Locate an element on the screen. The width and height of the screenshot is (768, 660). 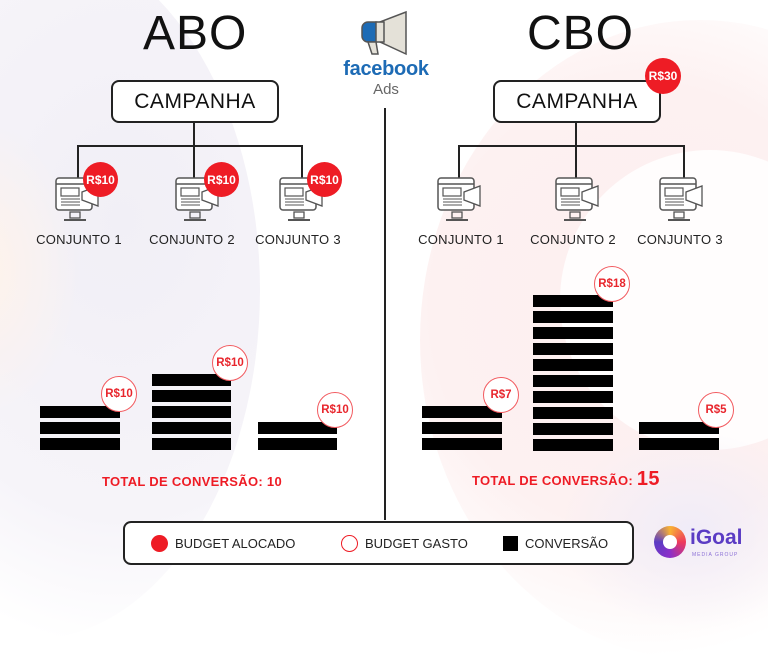
cbo-campaign-label: CAMPANHA is located at coordinates (577, 101).